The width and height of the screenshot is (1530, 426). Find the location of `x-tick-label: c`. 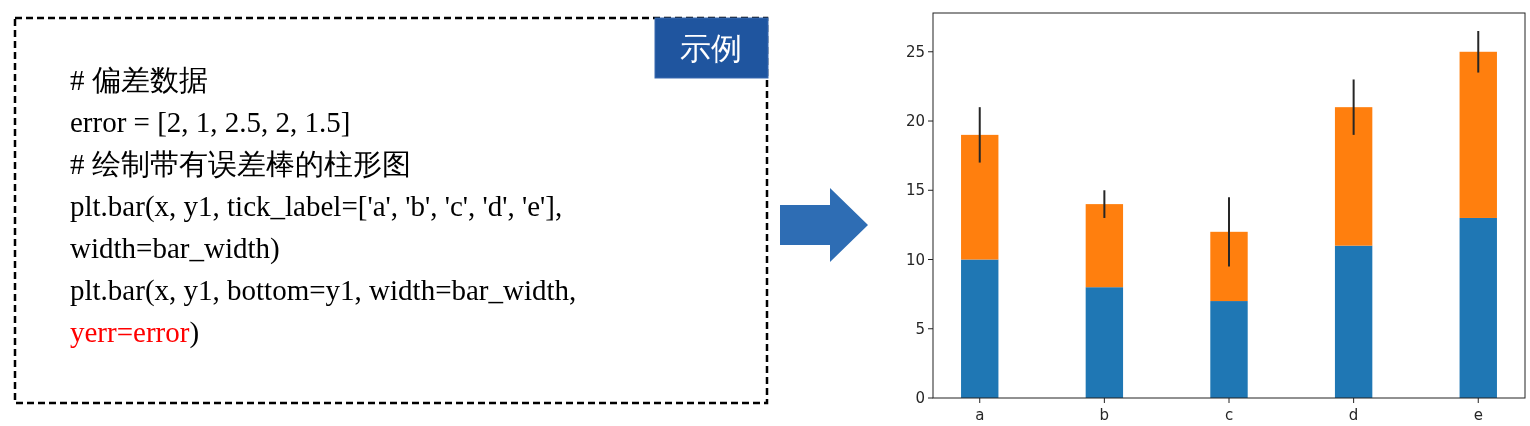

x-tick-label: c is located at coordinates (1229, 415).